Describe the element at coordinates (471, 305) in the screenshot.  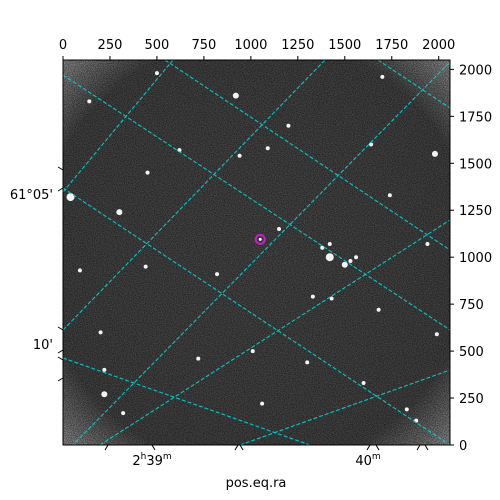
I see `y-tick-label: 750` at that location.